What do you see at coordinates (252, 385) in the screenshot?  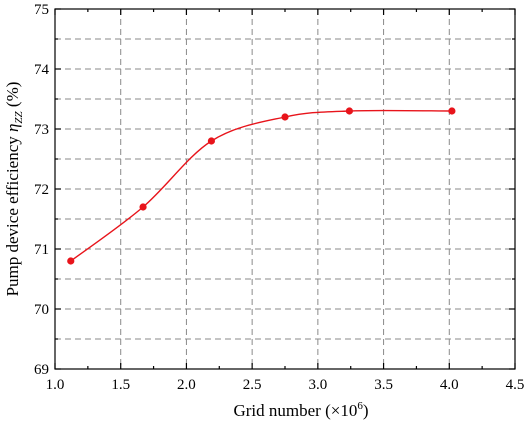 I see `x-tick-label: 2.5` at bounding box center [252, 385].